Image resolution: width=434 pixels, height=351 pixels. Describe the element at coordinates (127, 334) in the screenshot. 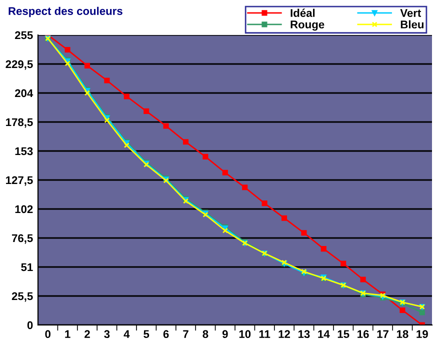

I see `x-tick-label: 4` at that location.